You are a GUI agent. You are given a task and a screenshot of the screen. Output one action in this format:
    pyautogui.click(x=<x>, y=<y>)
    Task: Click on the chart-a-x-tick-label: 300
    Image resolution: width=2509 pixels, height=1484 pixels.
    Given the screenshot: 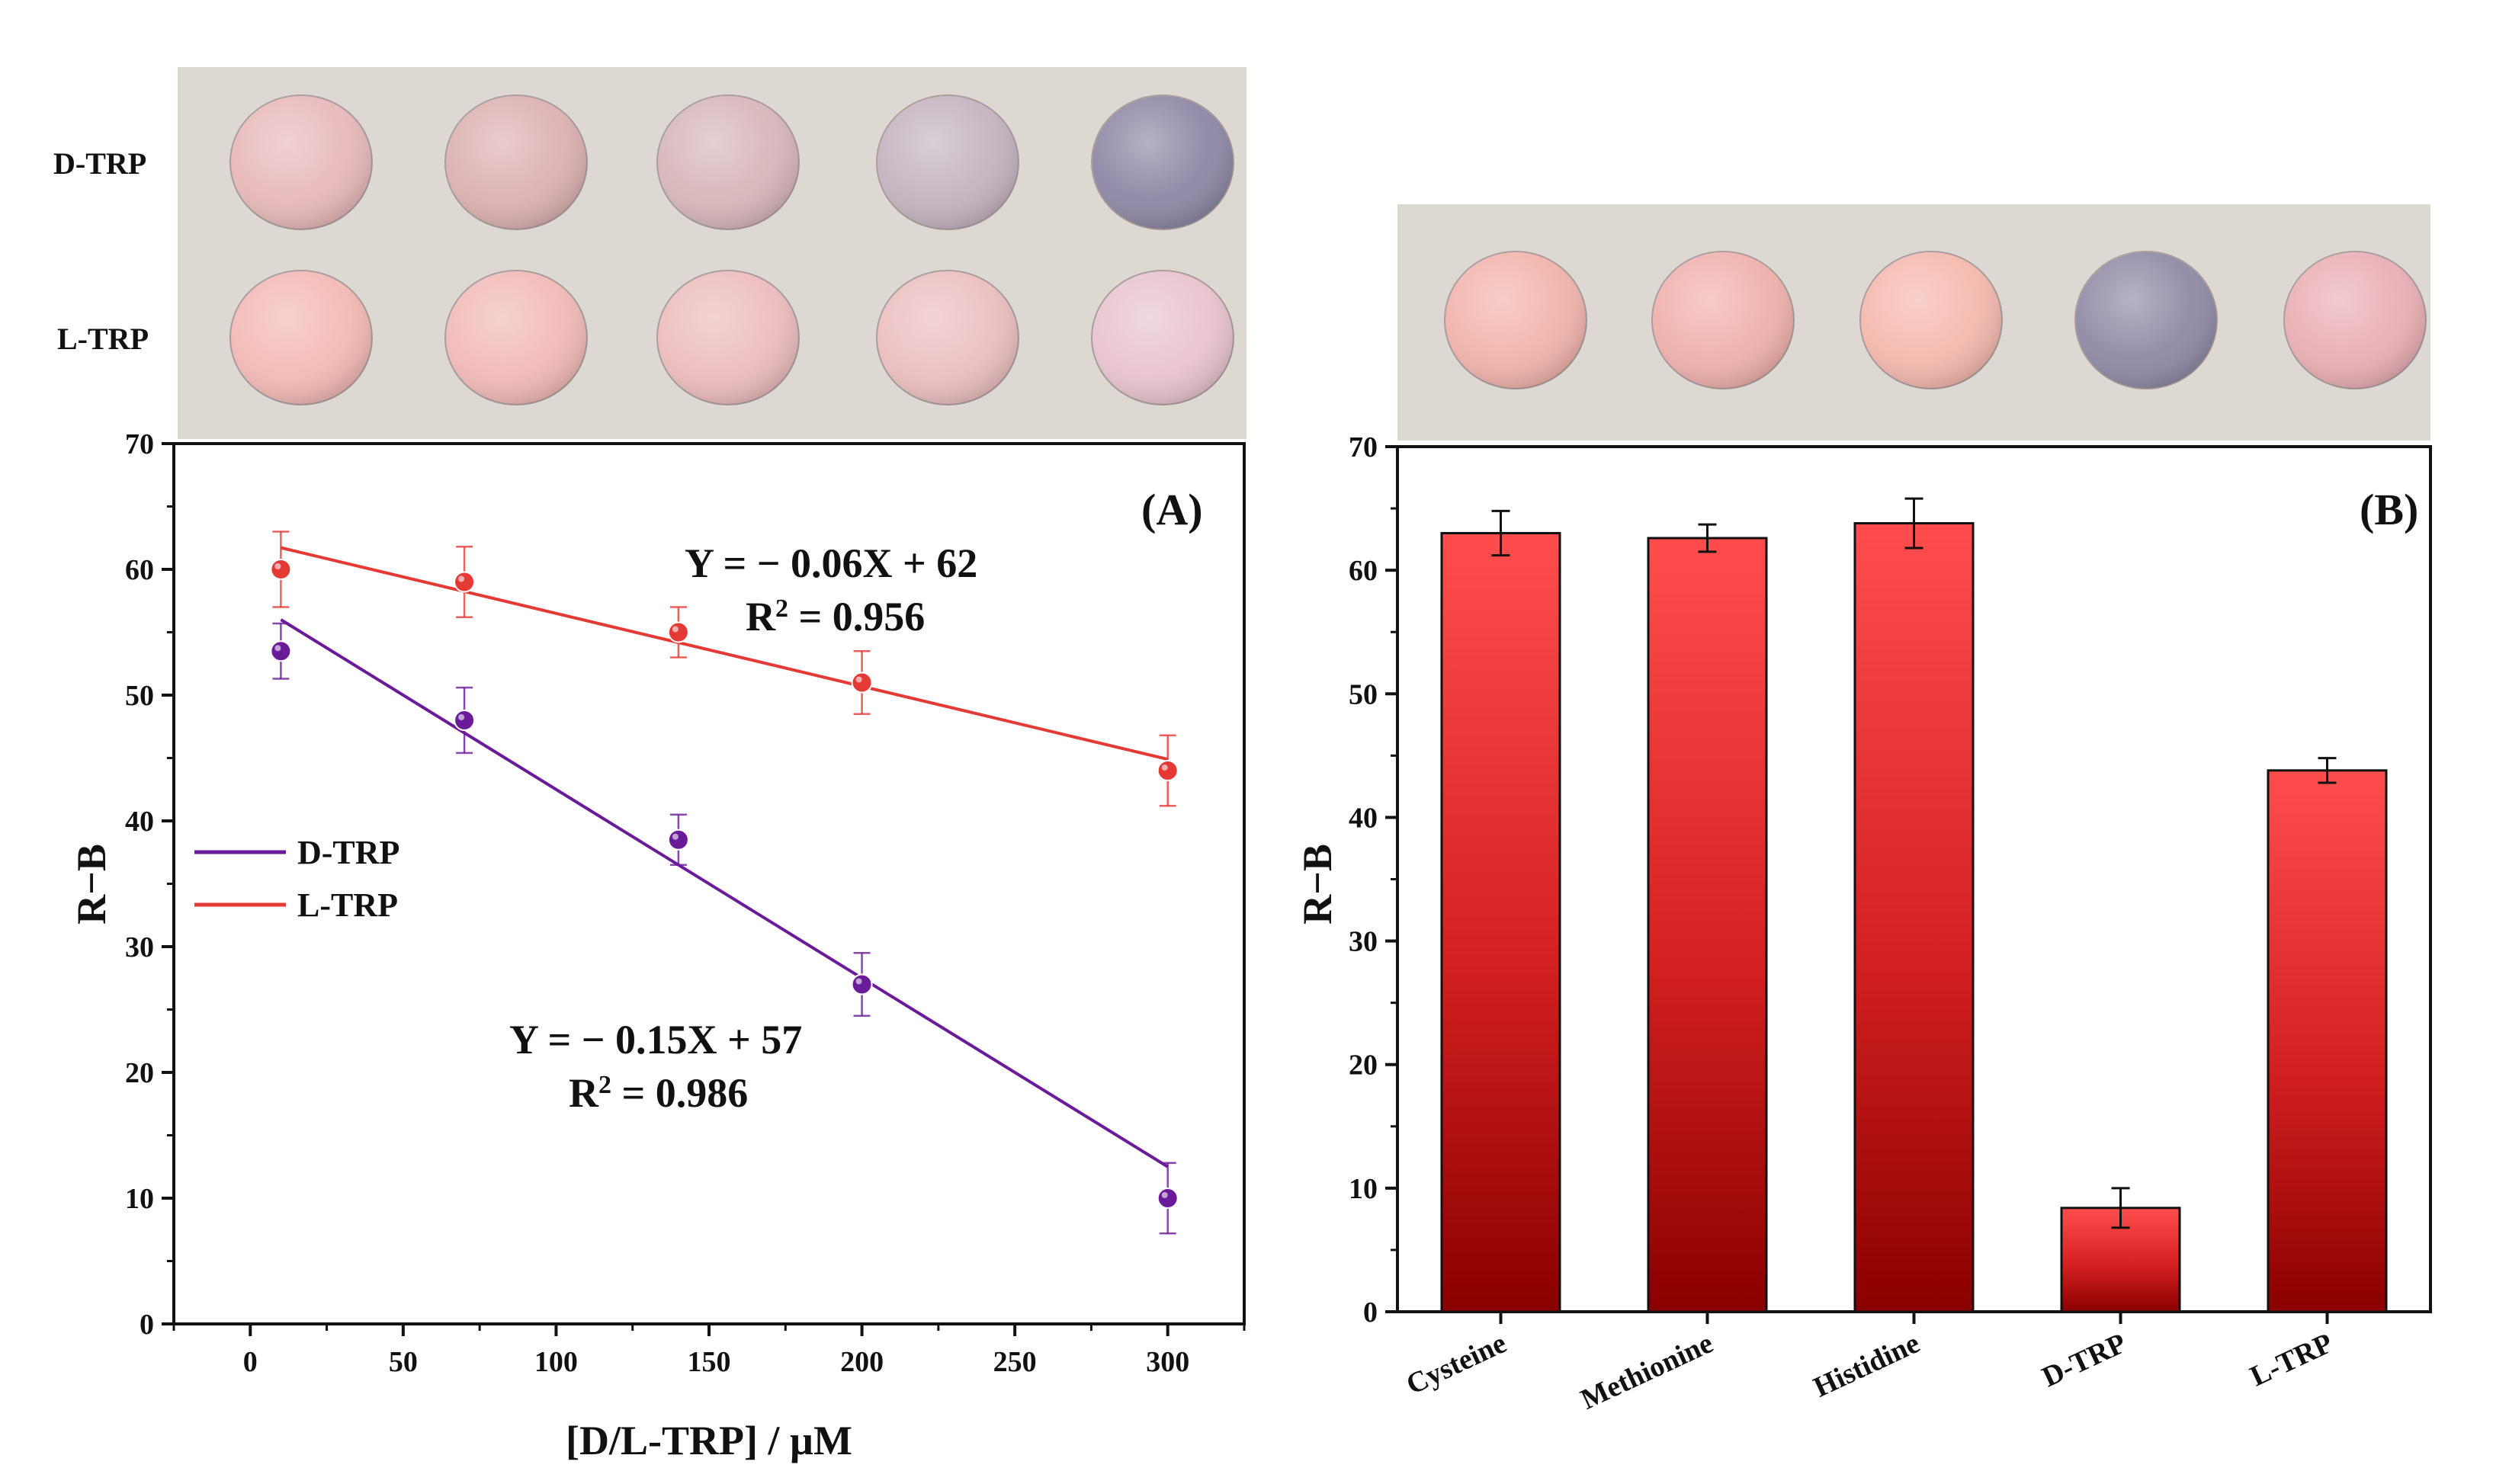 What is the action you would take?
    pyautogui.click(x=1167, y=1362)
    